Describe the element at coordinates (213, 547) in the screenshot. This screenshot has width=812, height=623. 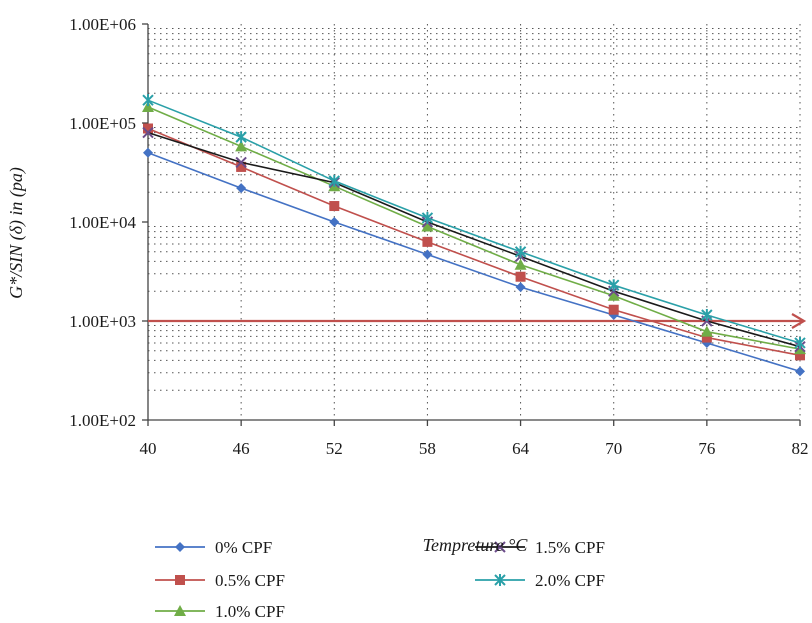
I see `legend-item: 0% CPF` at that location.